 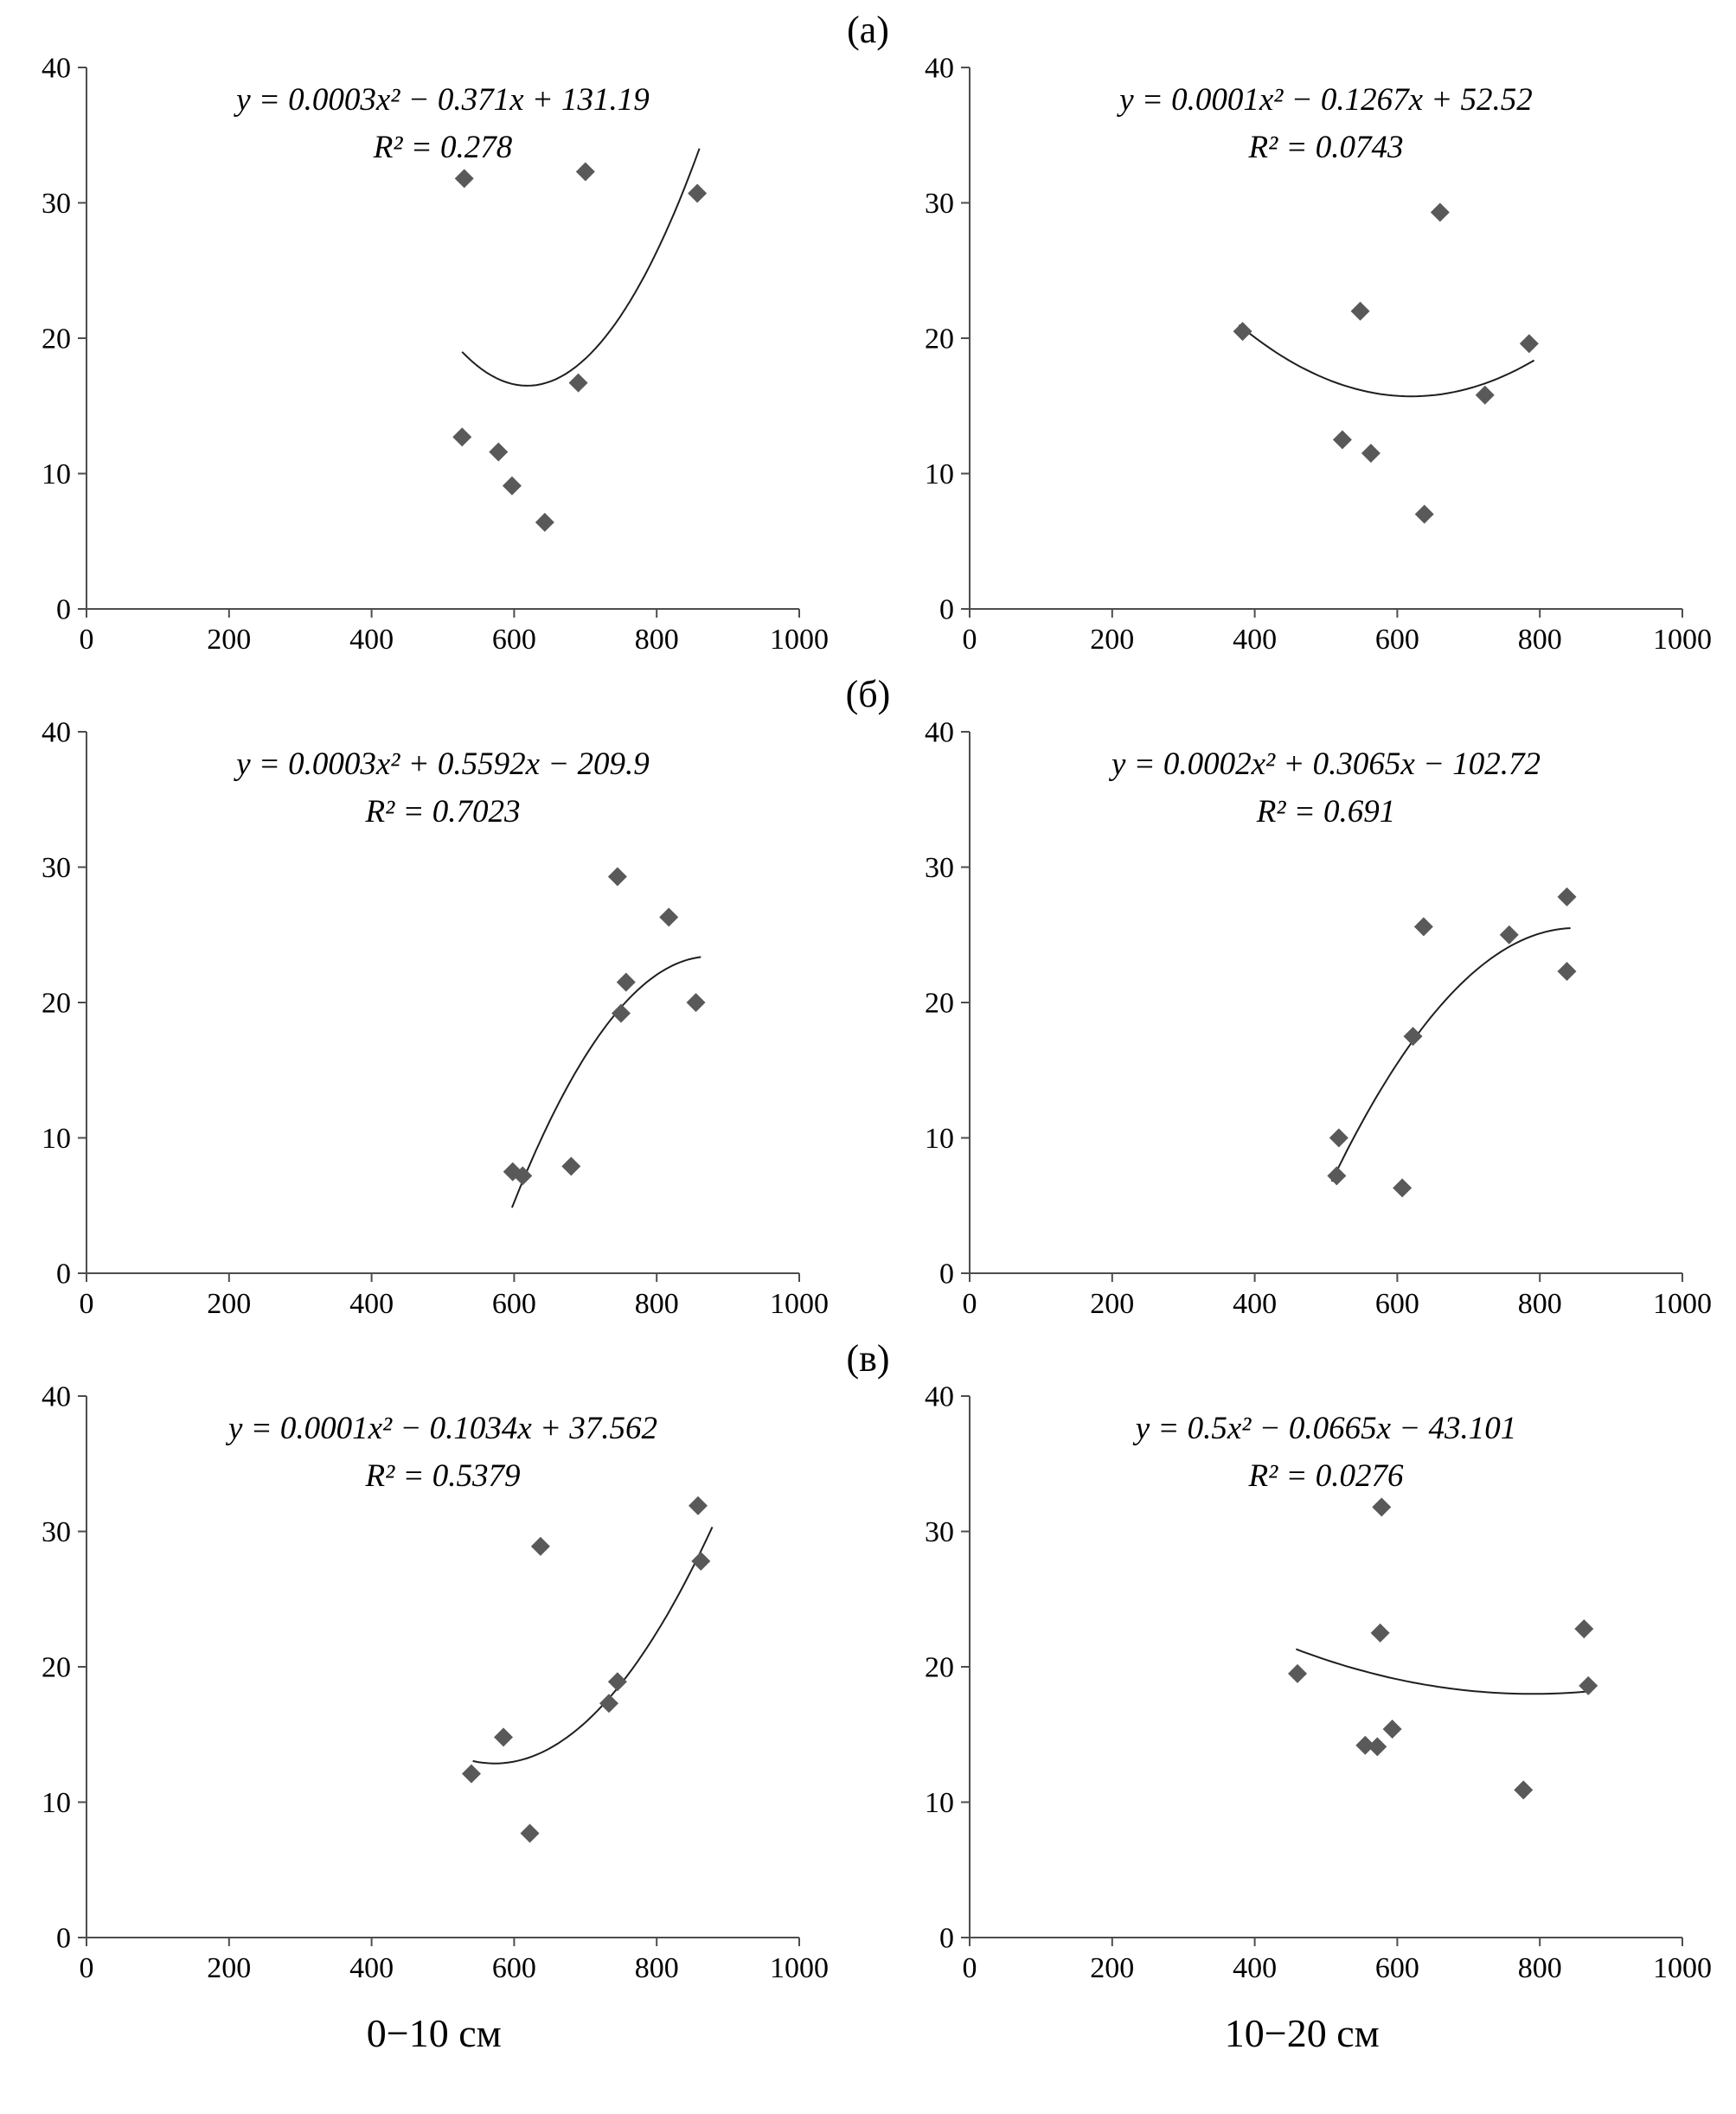 What do you see at coordinates (443, 764) in the screenshot?
I see `equation-text: y = 0.0003x² + 0.5592x − 209.9` at bounding box center [443, 764].